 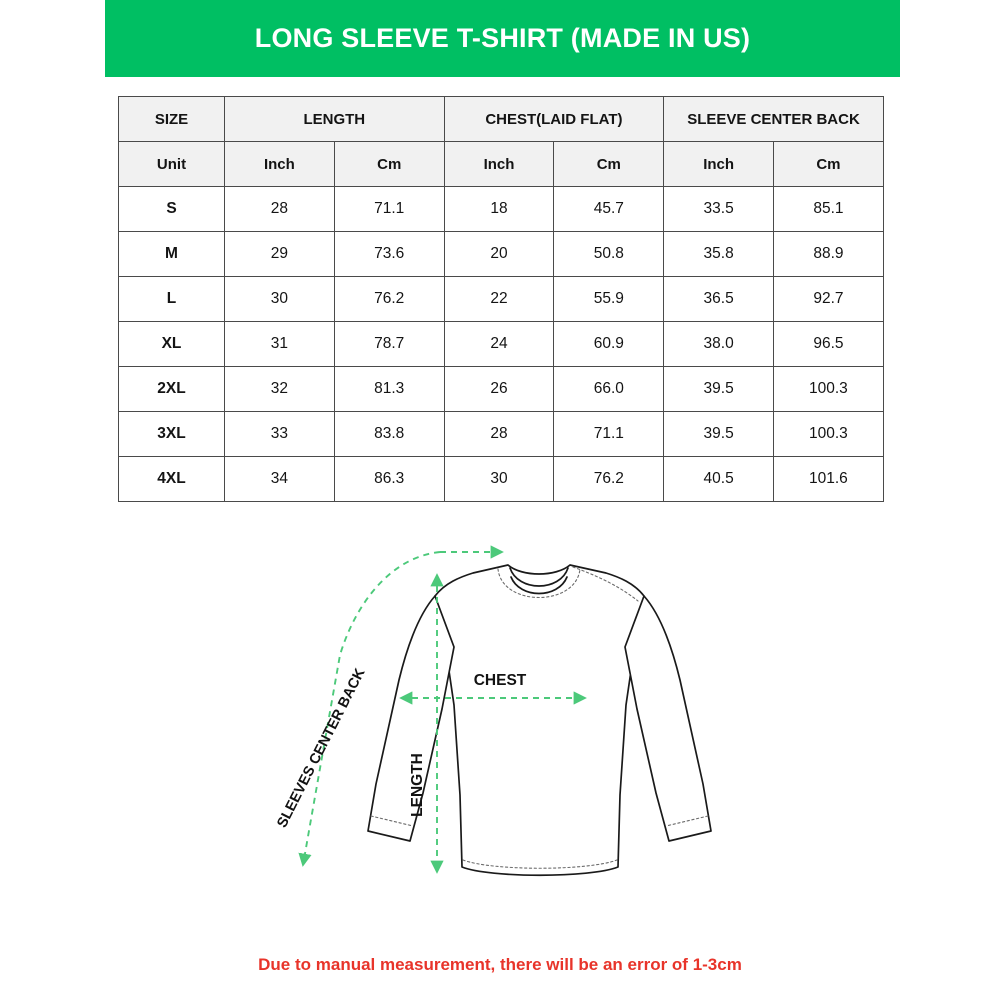 I want to click on left-cuff-stitch-line, so click(x=392, y=821).